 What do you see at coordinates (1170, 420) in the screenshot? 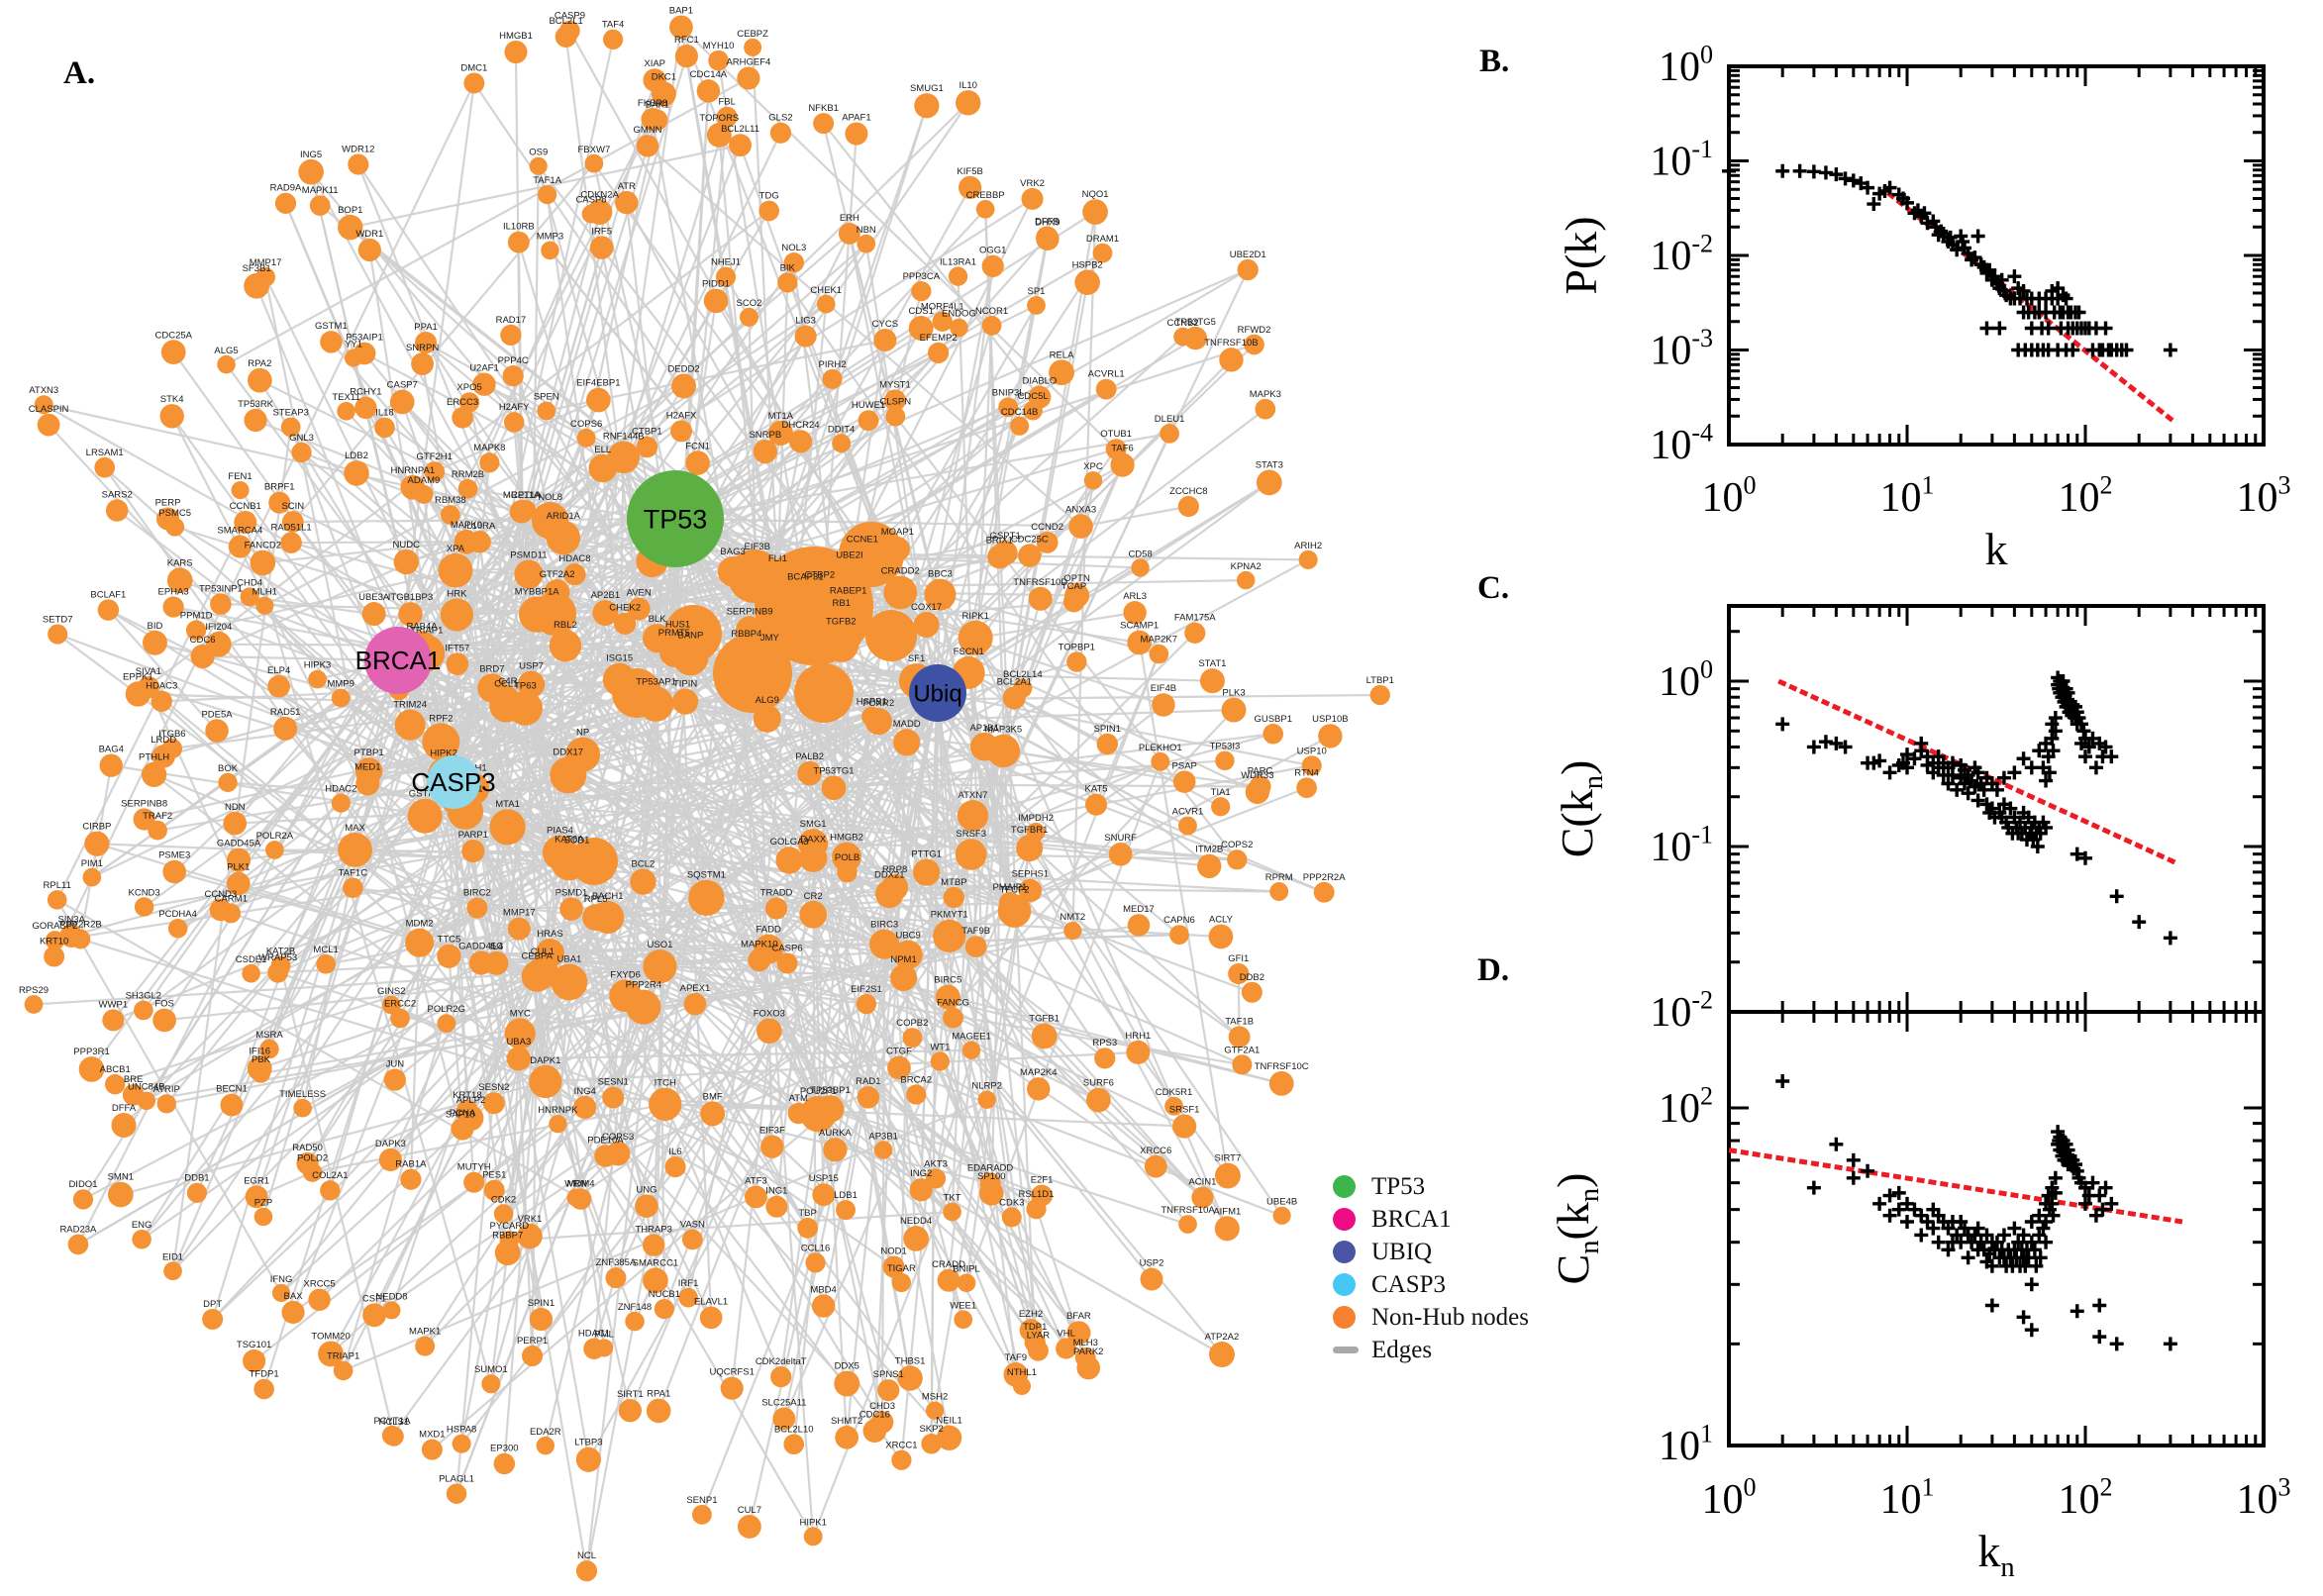
I see `node-label: DLEU1` at bounding box center [1170, 420].